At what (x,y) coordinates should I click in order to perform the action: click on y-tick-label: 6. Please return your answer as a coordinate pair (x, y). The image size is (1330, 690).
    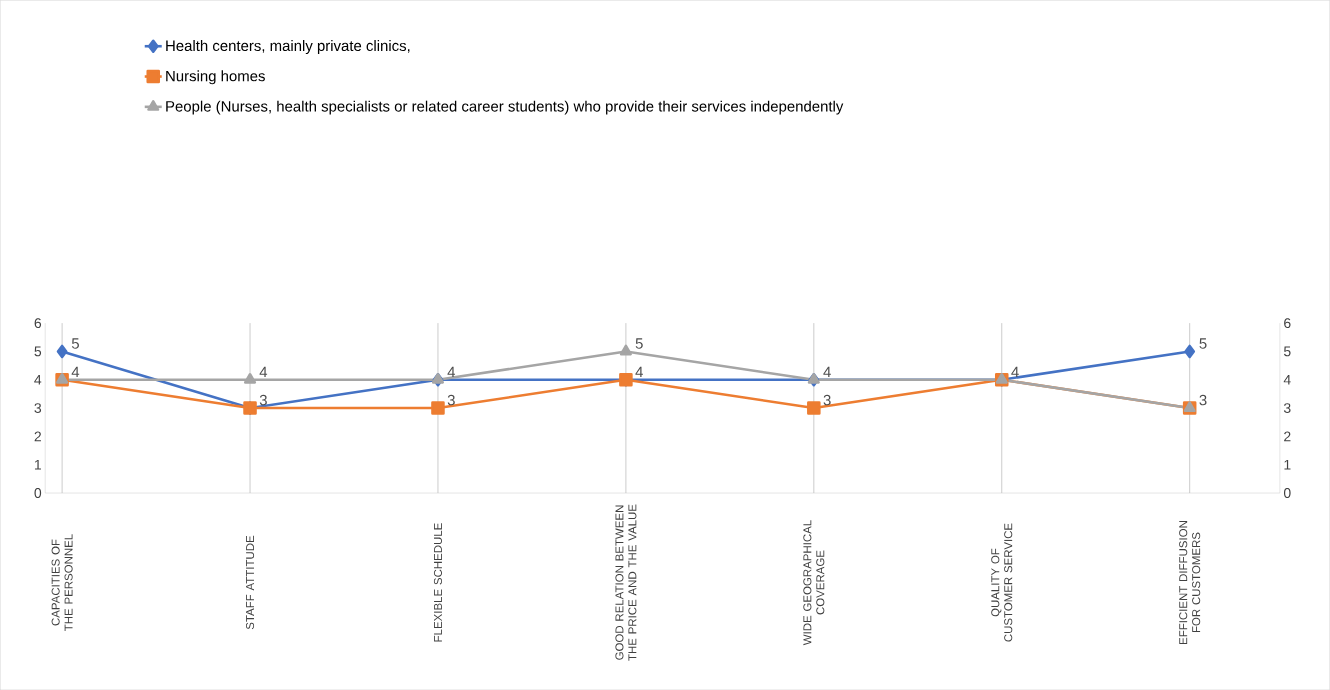
    Looking at the image, I should click on (38, 323).